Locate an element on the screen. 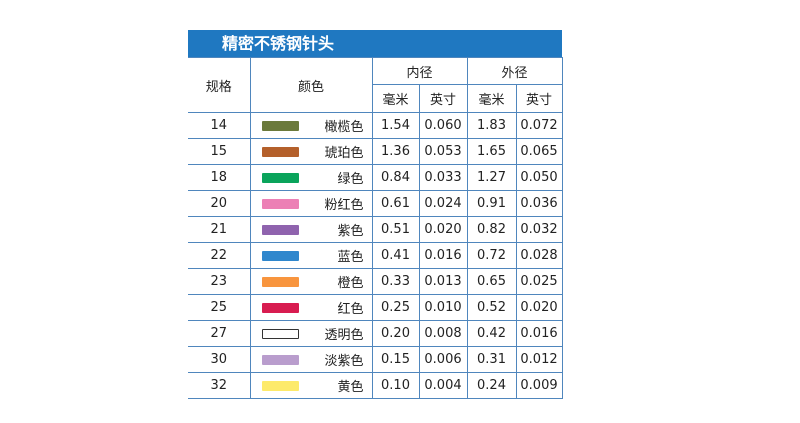 This screenshot has height=423, width=800. data-row: 21 紫色 0.51 0.020 0.82 0.032 is located at coordinates (375, 229).